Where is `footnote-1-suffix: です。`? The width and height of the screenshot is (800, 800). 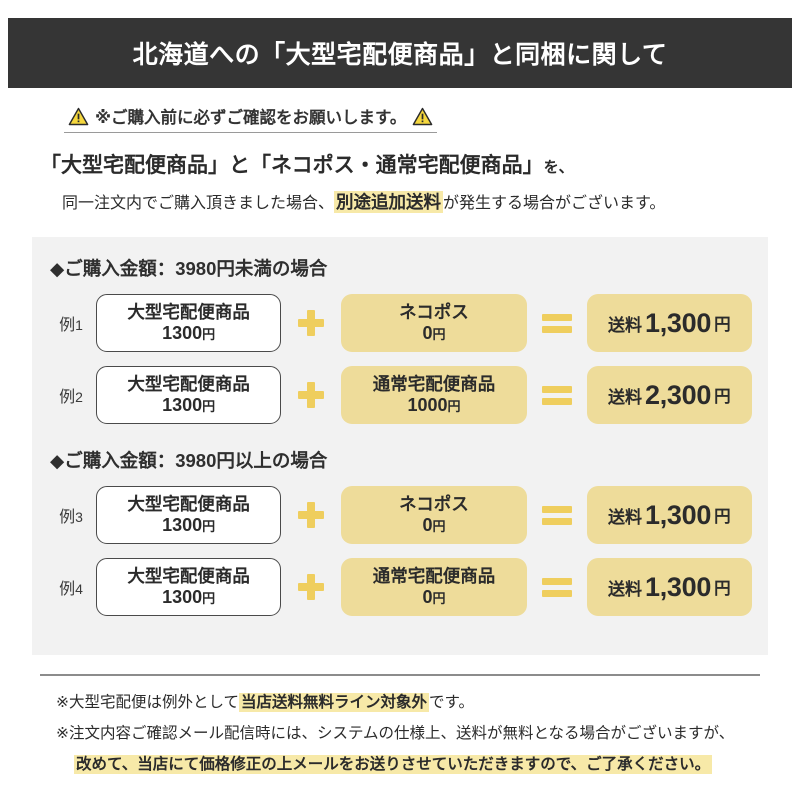 footnote-1-suffix: です。 is located at coordinates (451, 702).